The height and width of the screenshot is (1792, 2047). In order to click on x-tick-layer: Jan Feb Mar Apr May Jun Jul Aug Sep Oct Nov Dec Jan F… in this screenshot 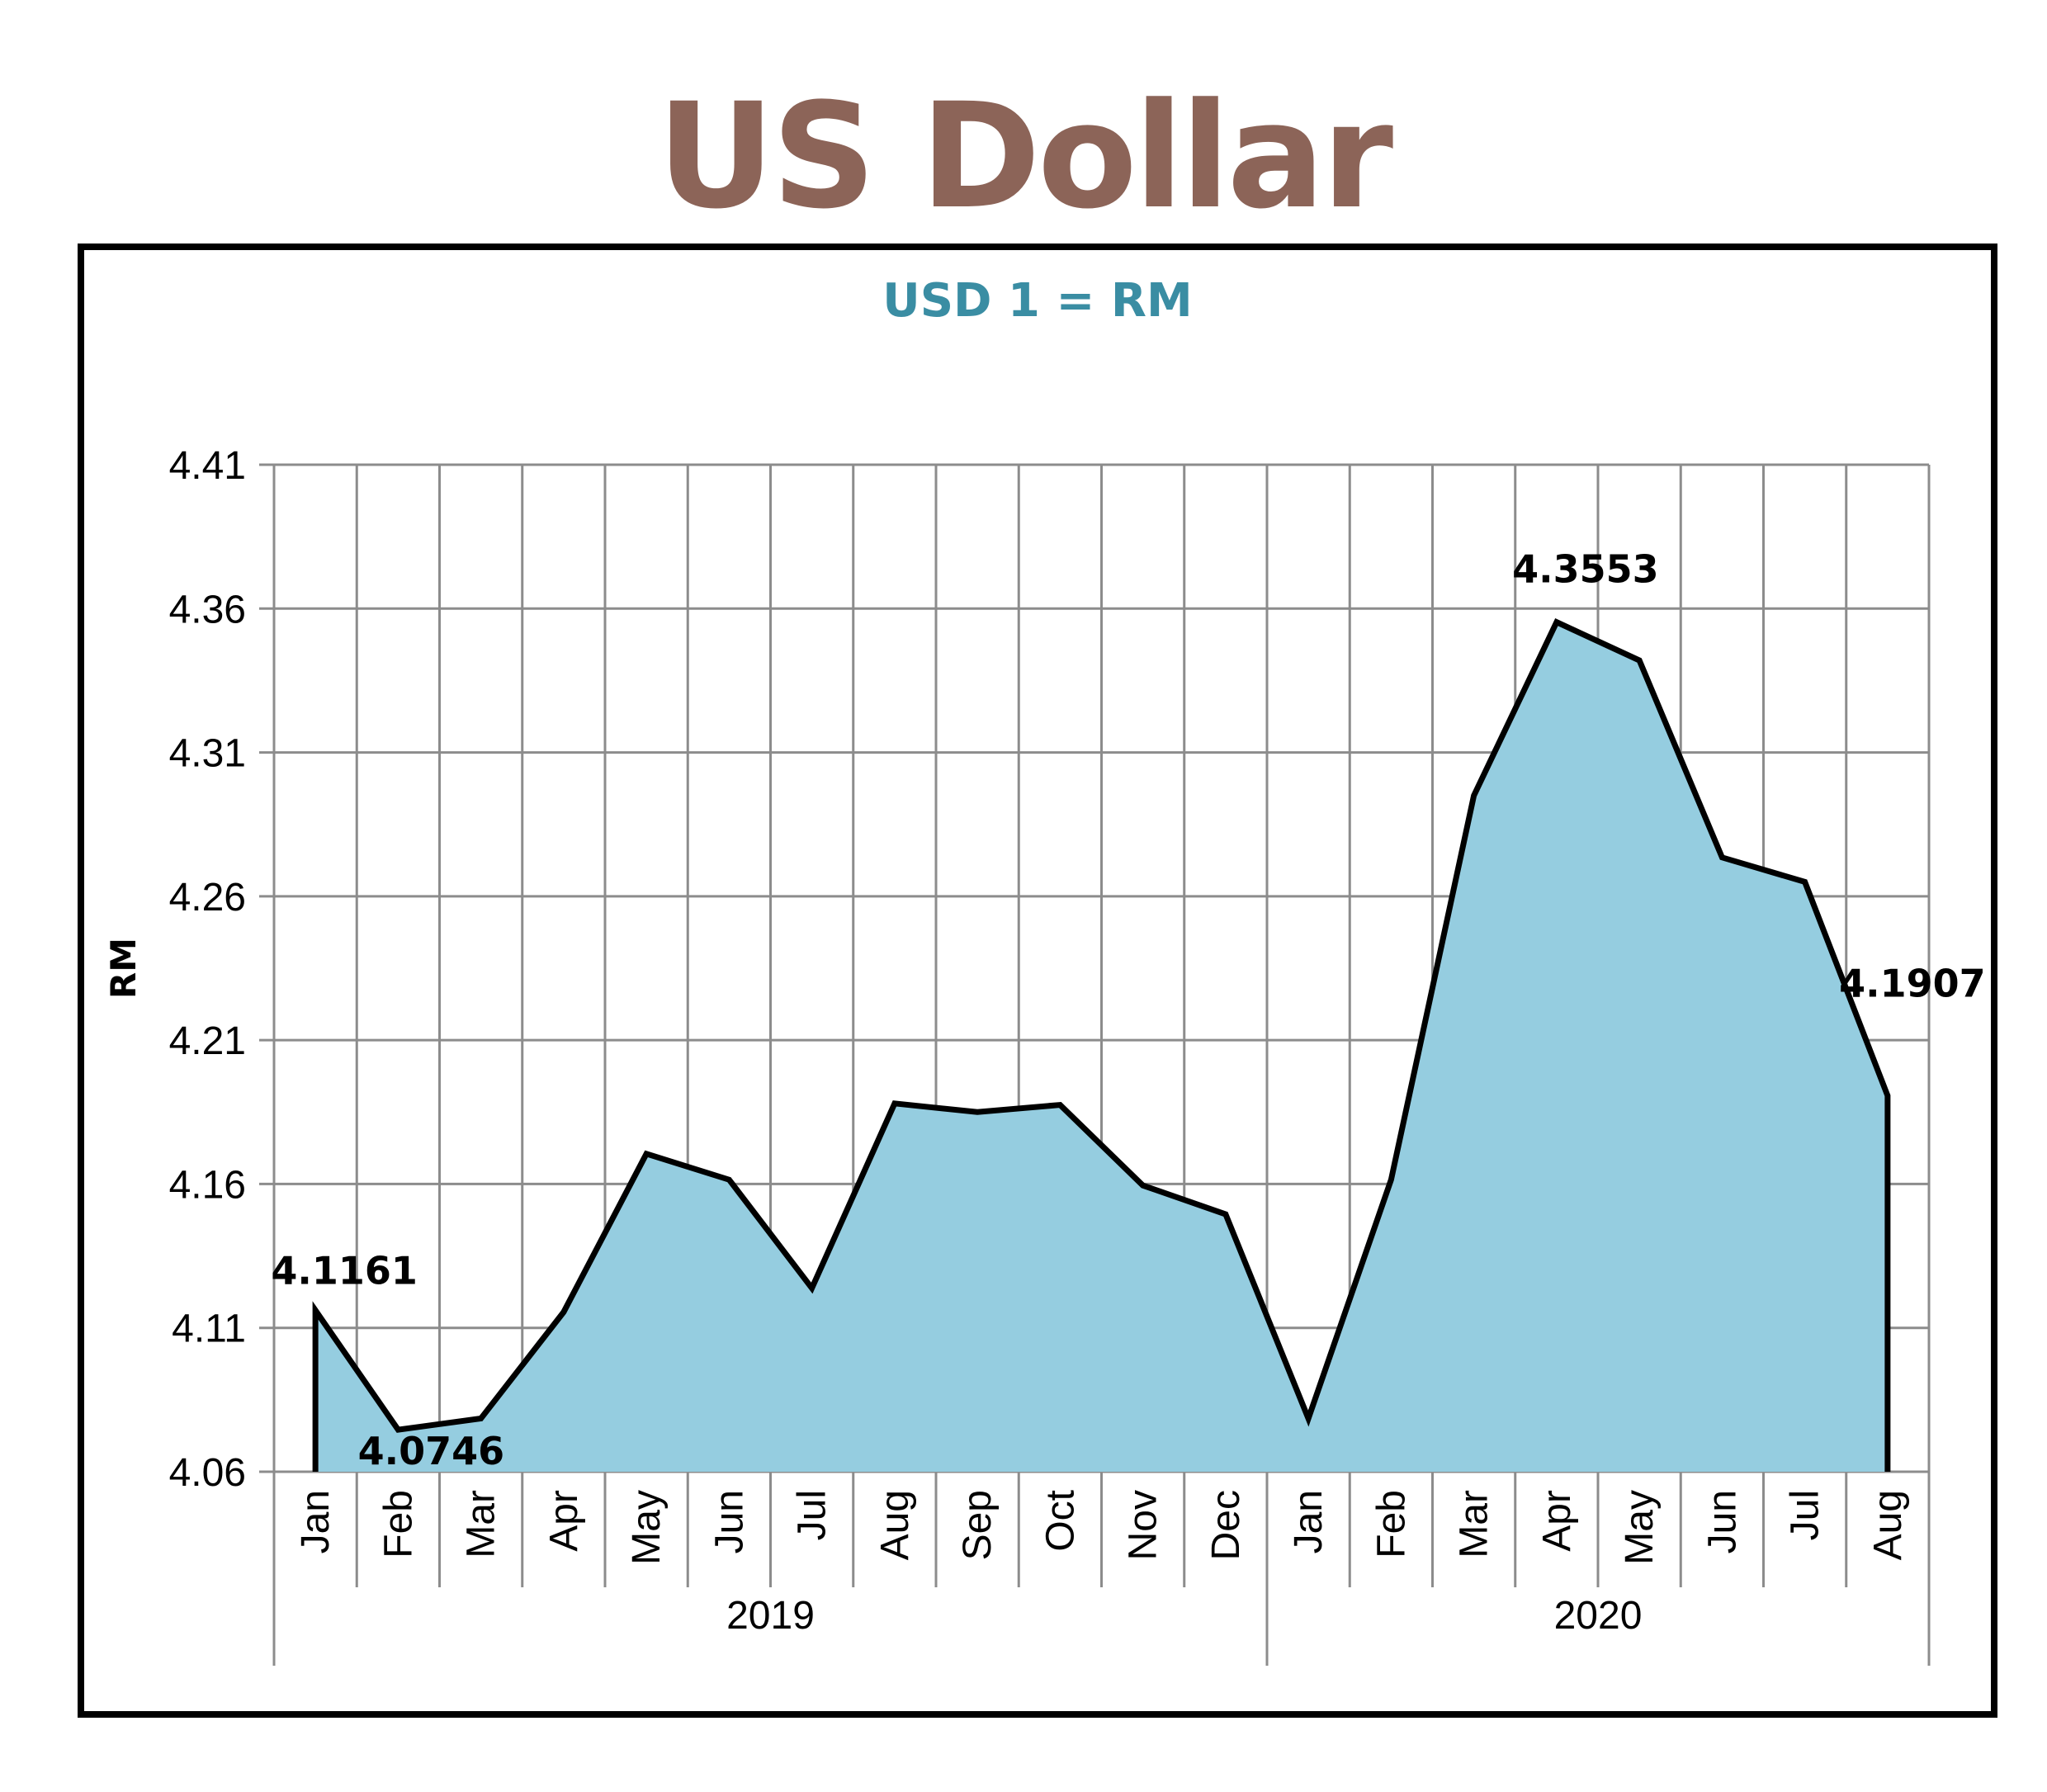, I will do `click(1102, 1564)`.